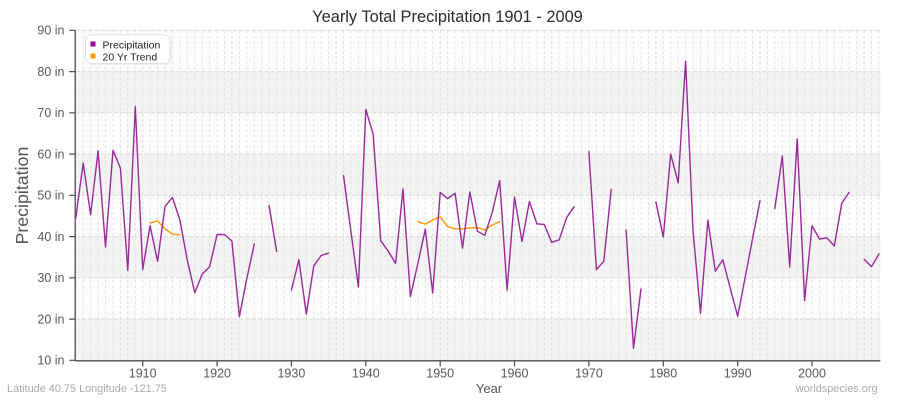  What do you see at coordinates (440, 374) in the screenshot?
I see `svg-text: 1950` at bounding box center [440, 374].